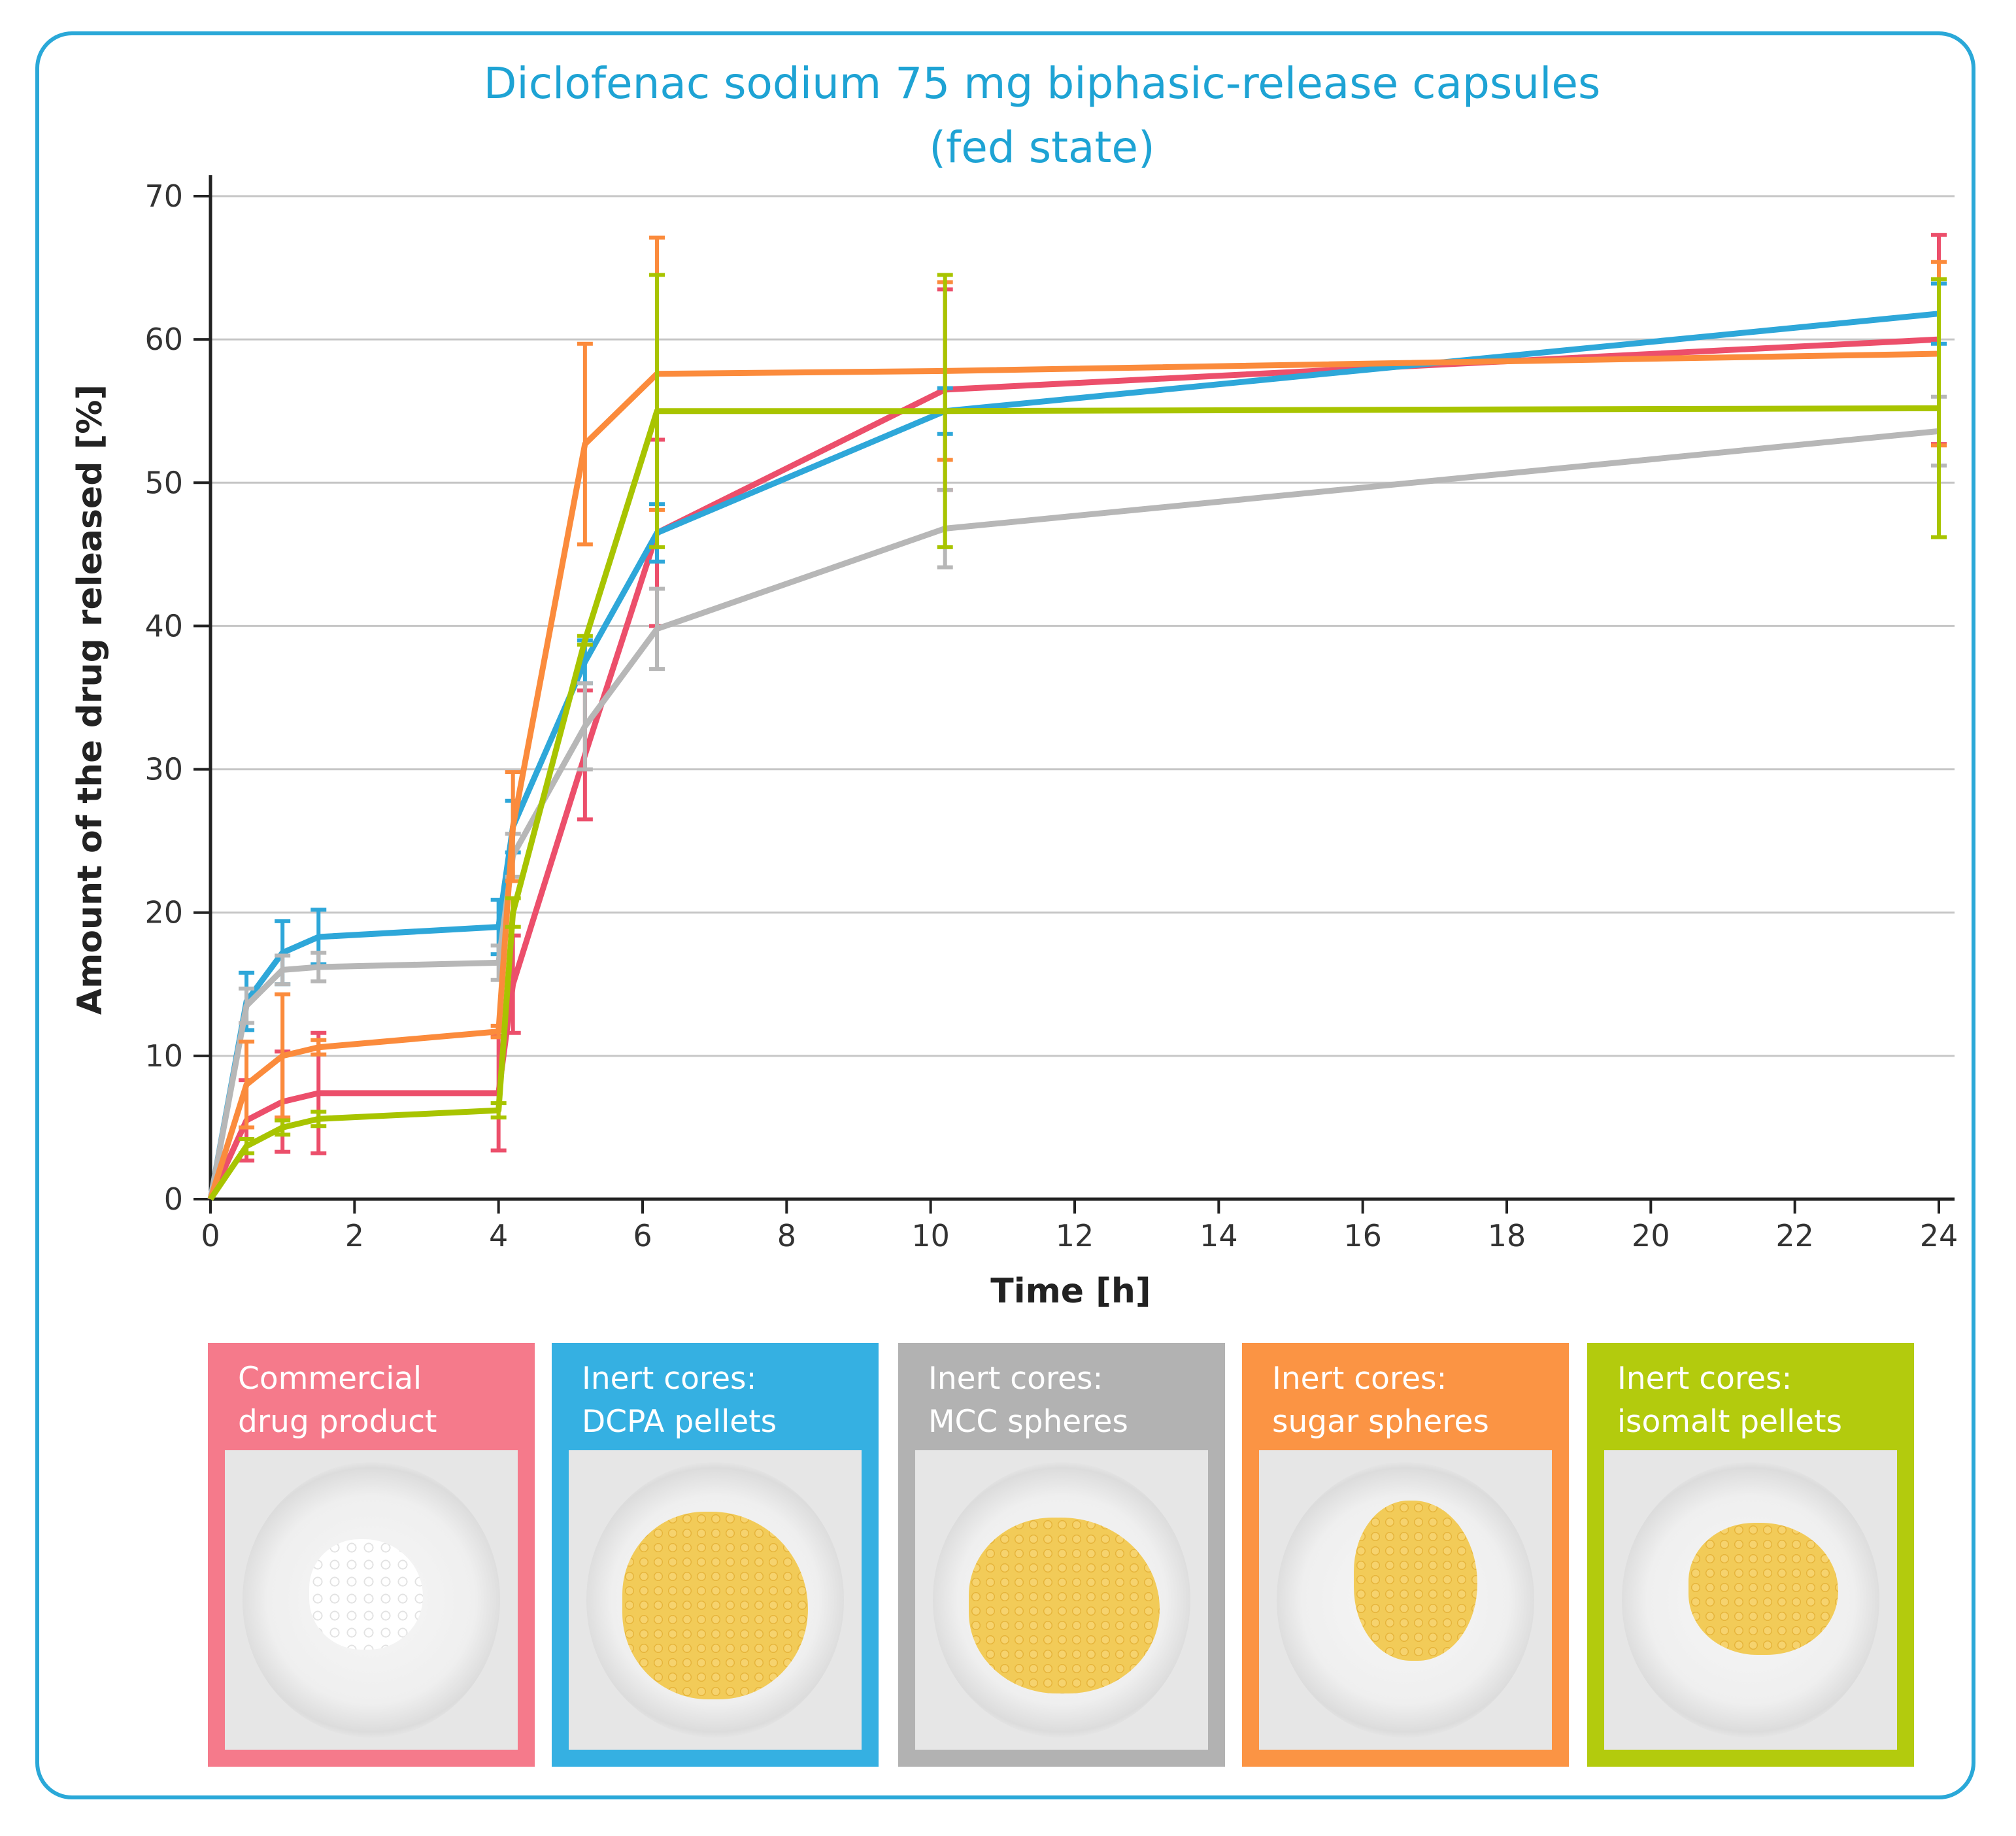  What do you see at coordinates (163, 482) in the screenshot?
I see `y-tick-label: 50` at bounding box center [163, 482].